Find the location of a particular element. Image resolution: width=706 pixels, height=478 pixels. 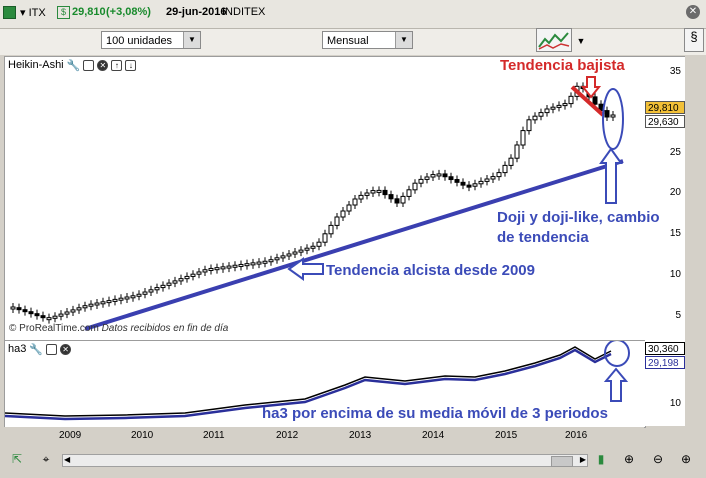

zoom-in-icon: ⊕ is located at coordinates (686, 459).